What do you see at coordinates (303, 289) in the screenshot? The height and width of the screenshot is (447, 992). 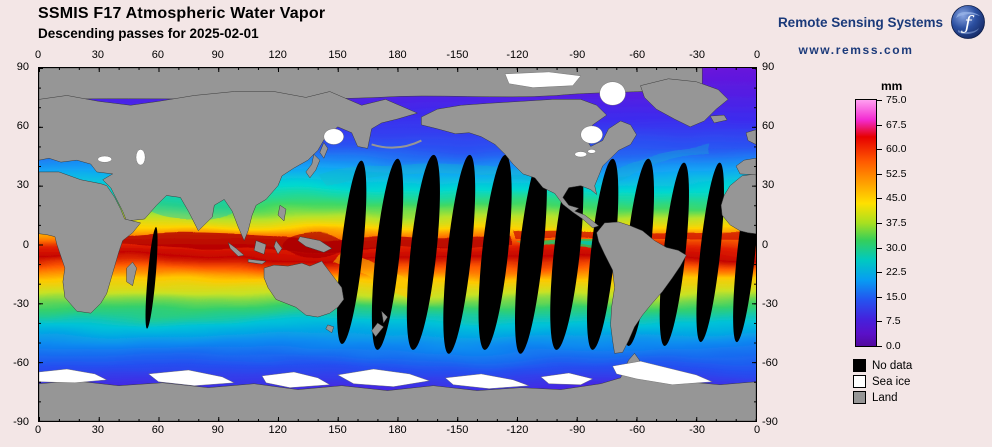 I see `land-australia` at bounding box center [303, 289].